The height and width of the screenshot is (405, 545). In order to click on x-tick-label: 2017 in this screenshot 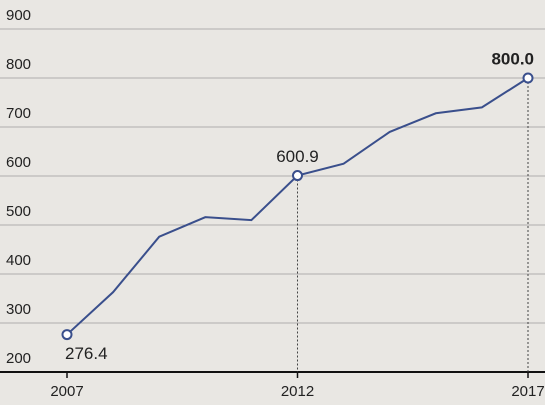, I will do `click(527, 391)`.